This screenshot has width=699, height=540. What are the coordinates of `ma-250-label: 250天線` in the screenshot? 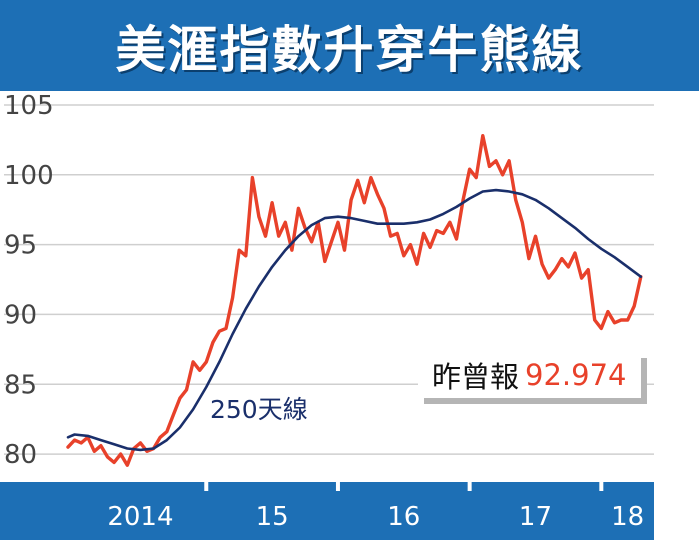 It's located at (259, 409).